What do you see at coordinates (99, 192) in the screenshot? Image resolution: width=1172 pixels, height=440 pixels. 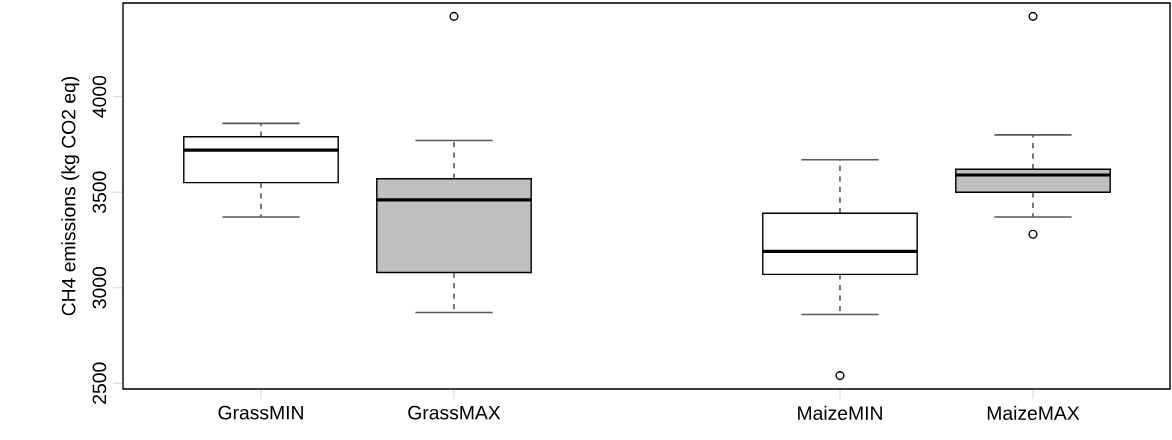 I see `y-tick-label: 3500` at bounding box center [99, 192].